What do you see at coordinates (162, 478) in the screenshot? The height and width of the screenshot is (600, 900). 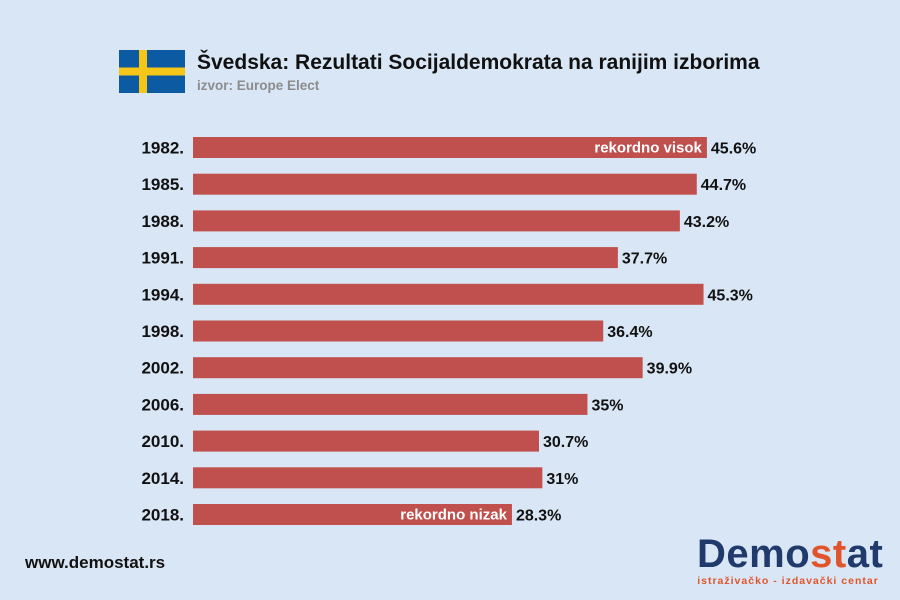 I see `year-label: 2014.` at bounding box center [162, 478].